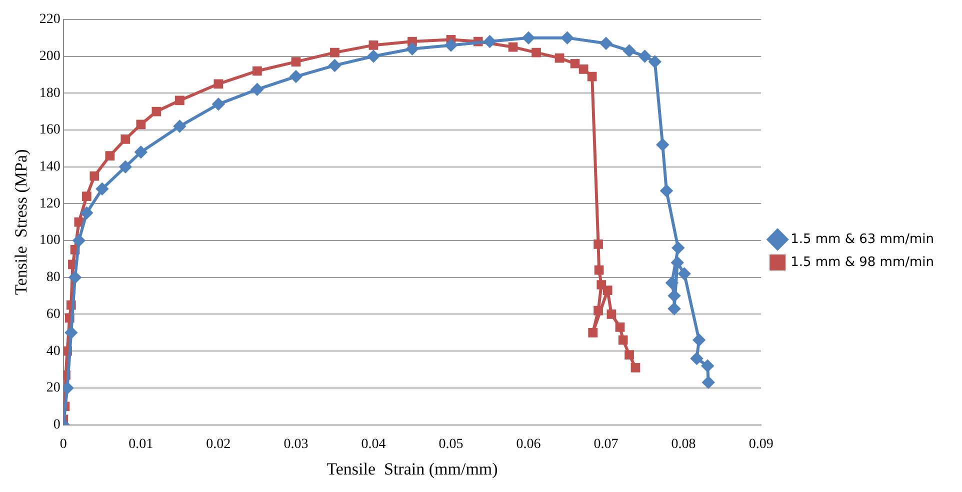 This screenshot has height=492, width=962. I want to click on y-tick-label: 0, so click(56, 424).